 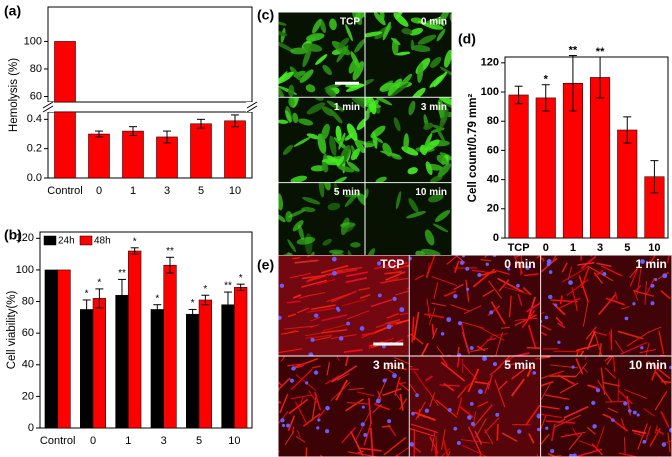 What do you see at coordinates (12, 330) in the screenshot?
I see `y-axis-label: Cell viability(%)` at bounding box center [12, 330].